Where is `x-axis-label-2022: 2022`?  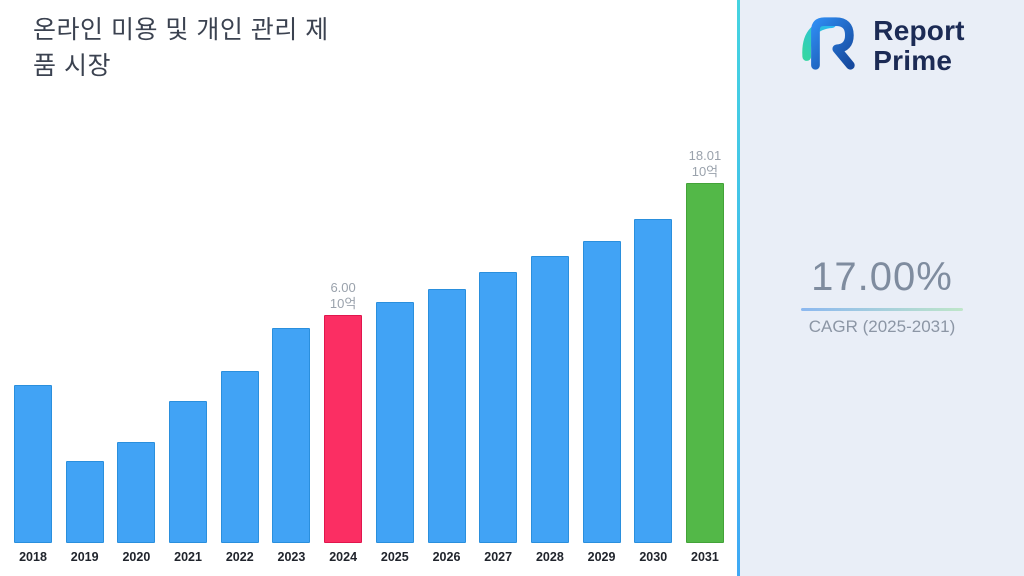 x-axis-label-2022: 2022 is located at coordinates (239, 557).